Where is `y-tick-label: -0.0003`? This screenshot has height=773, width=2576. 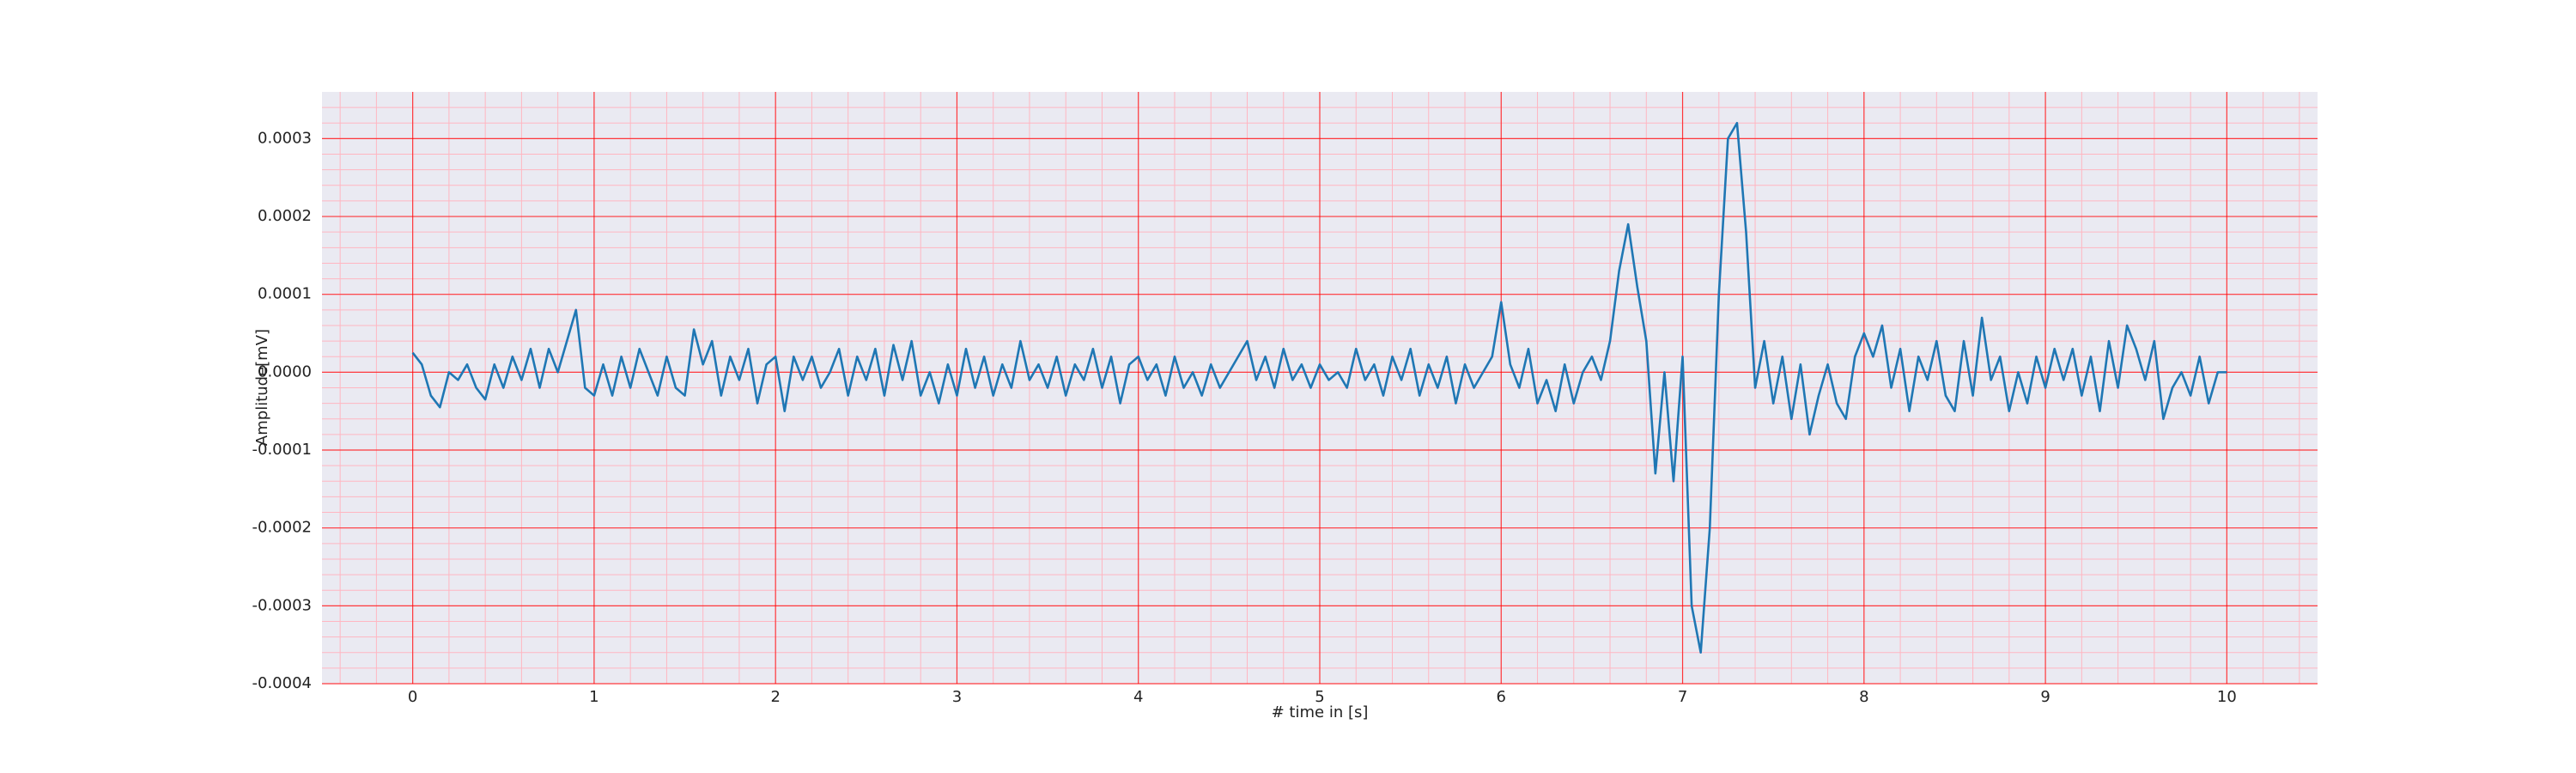 y-tick-label: -0.0003 is located at coordinates (282, 605).